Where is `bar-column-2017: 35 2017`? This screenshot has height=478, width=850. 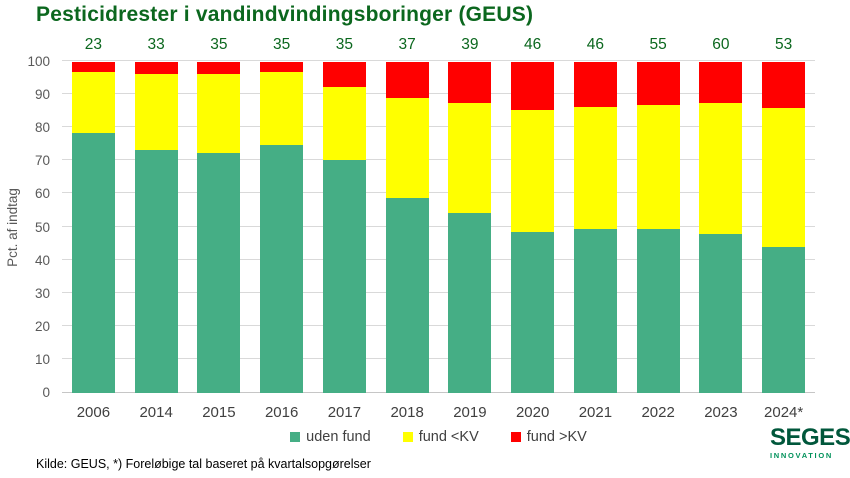
bar-column-2017: 35 2017 is located at coordinates (344, 228).